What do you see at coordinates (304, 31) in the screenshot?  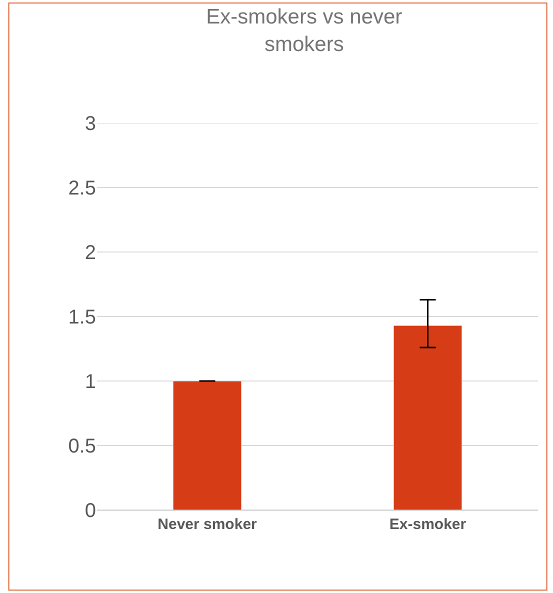 I see `chart-title: Ex-smokers vs never smokers` at bounding box center [304, 31].